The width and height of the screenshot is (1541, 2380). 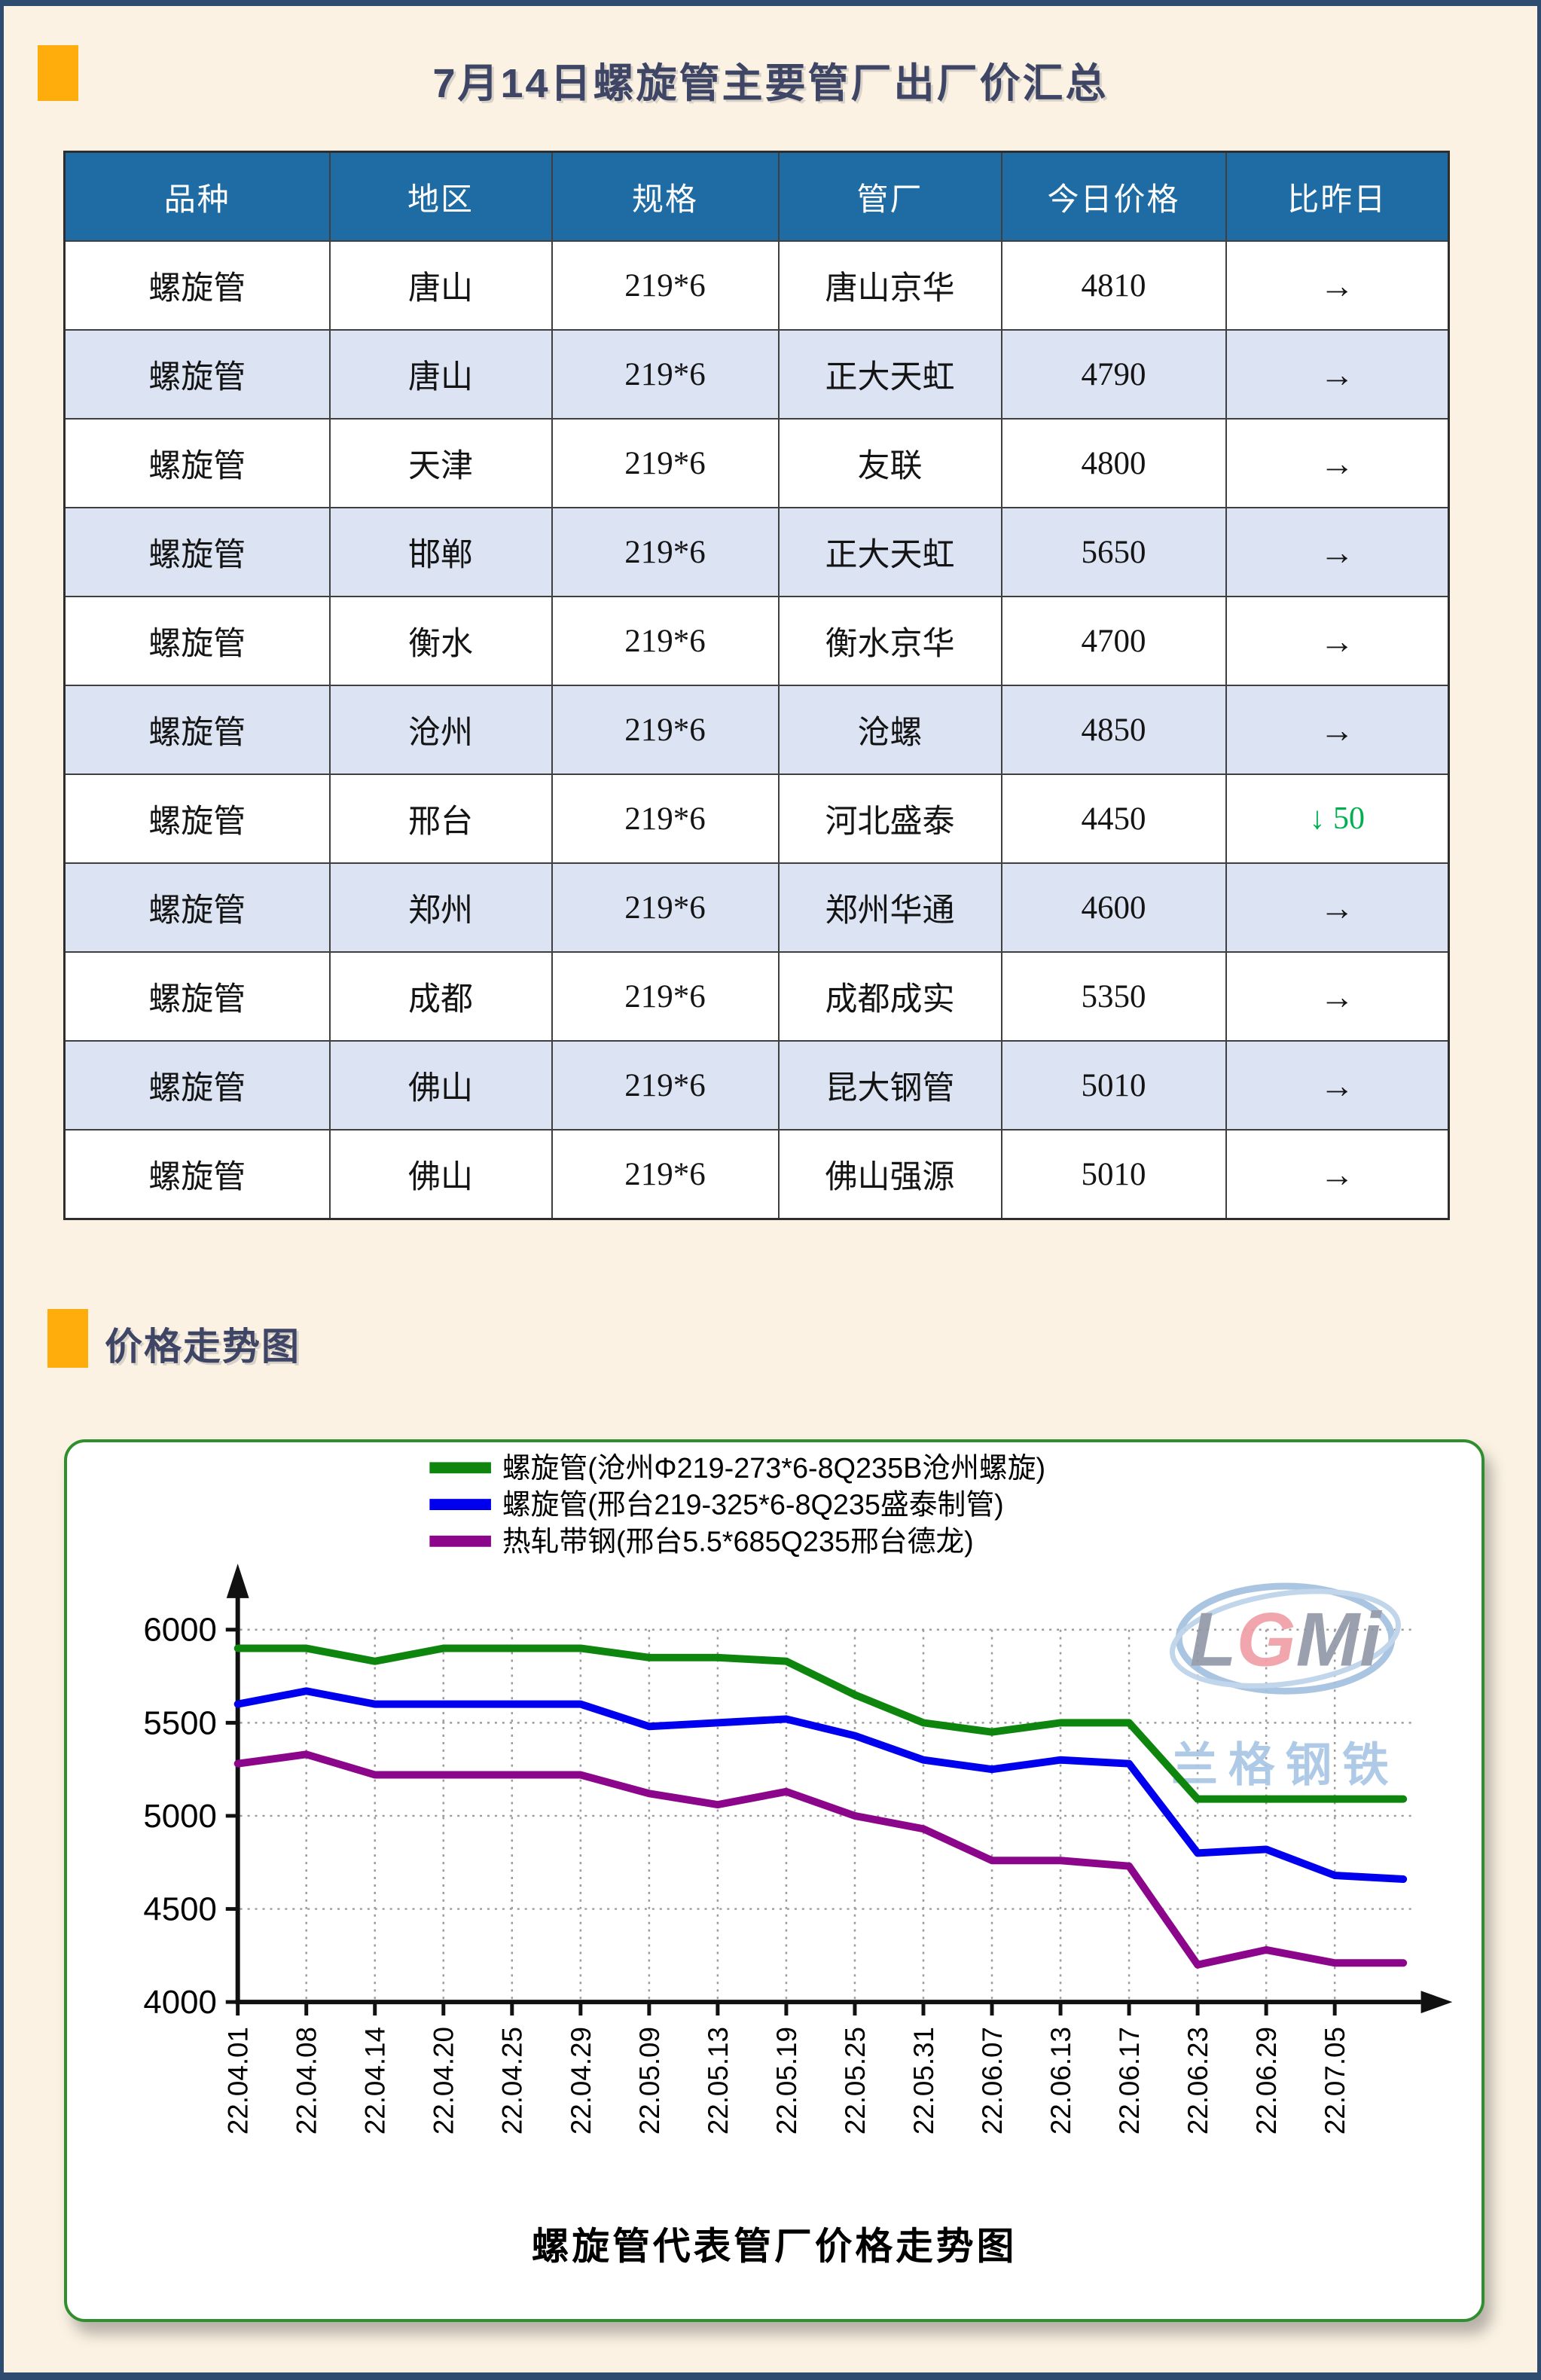 I want to click on col-header-spec: 规格, so click(x=665, y=196).